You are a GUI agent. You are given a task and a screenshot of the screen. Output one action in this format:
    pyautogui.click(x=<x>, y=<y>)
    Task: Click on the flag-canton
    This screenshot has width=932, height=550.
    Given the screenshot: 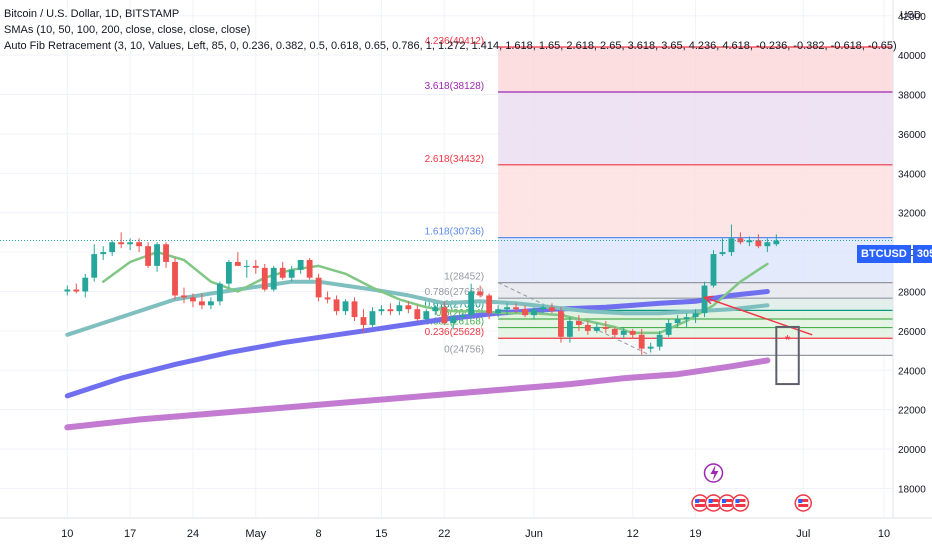 What is the action you would take?
    pyautogui.click(x=737, y=501)
    